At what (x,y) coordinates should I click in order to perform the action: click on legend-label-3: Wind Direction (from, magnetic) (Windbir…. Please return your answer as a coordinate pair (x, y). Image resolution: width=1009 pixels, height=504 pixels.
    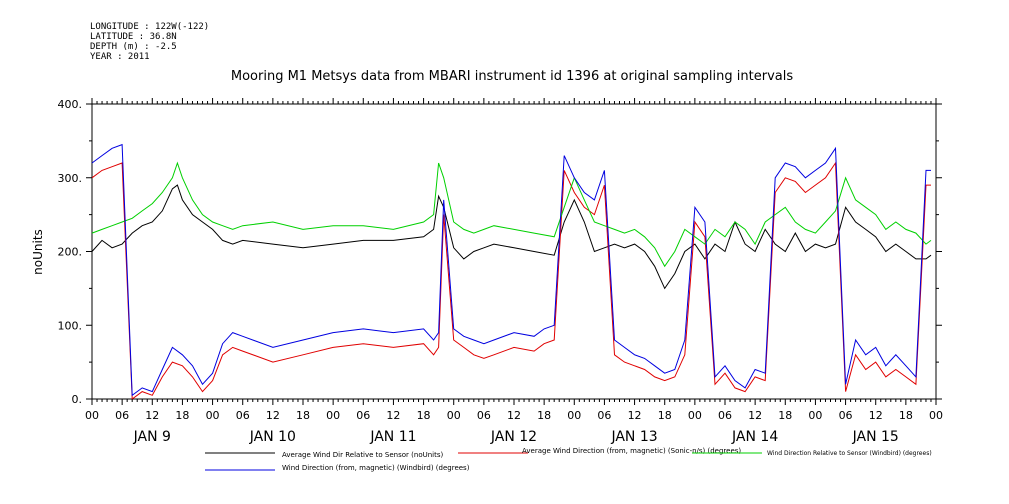
    Looking at the image, I should click on (376, 468).